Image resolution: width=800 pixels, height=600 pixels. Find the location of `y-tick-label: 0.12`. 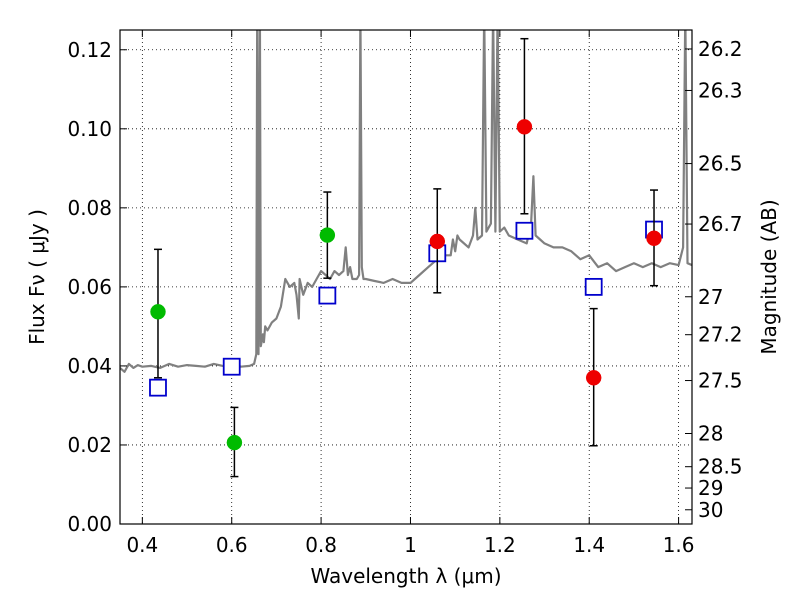

y-tick-label: 0.12 is located at coordinates (89, 50).